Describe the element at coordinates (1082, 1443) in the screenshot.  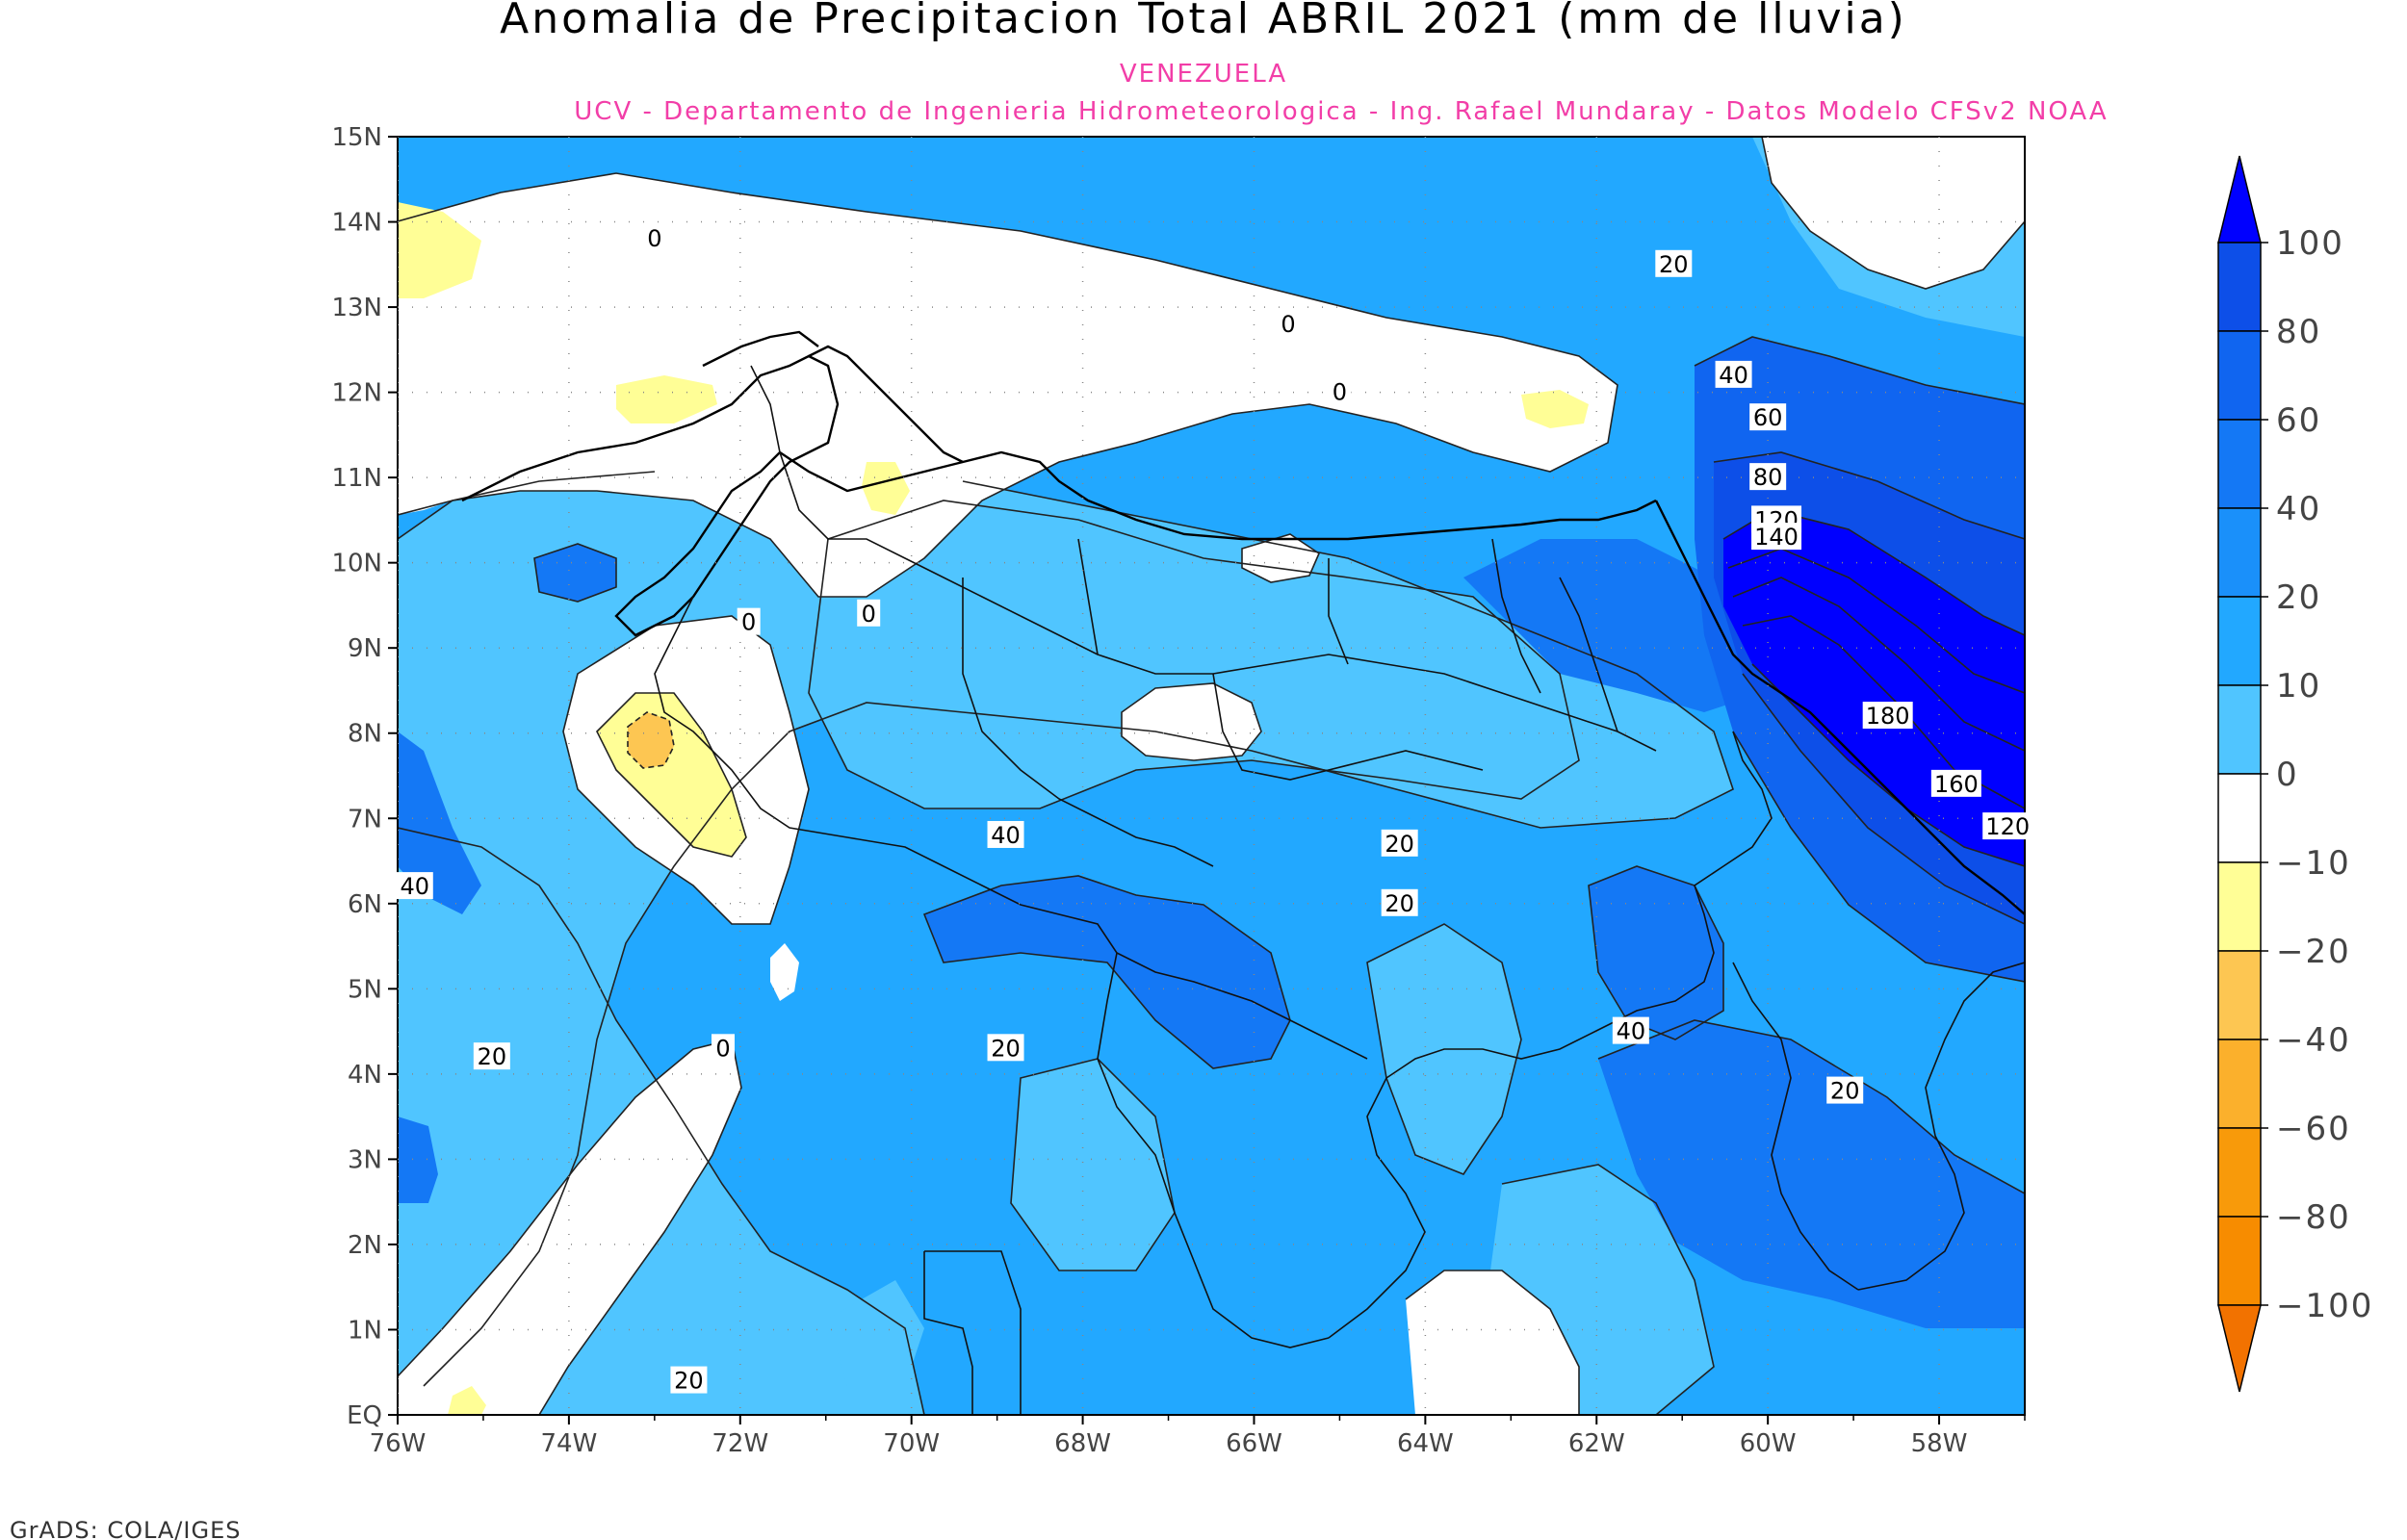
I see `lon-tick-label: 68W` at that location.